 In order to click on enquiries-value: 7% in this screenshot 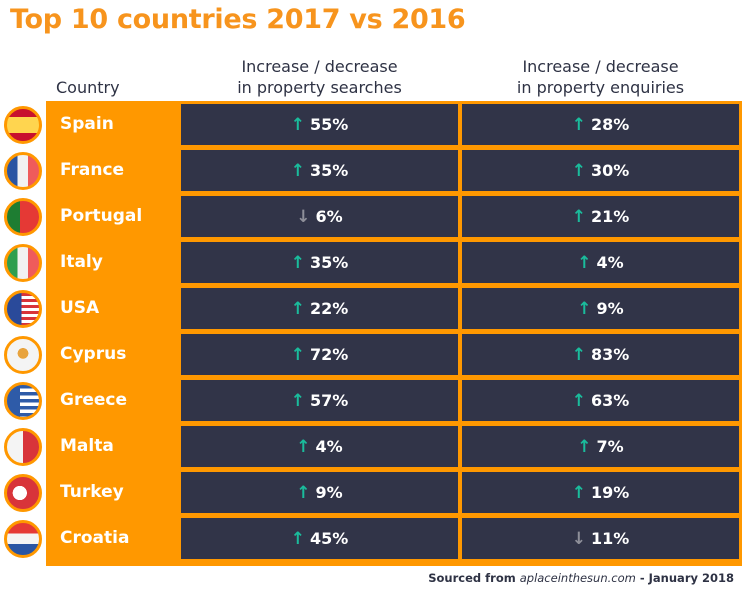, I will do `click(610, 446)`.